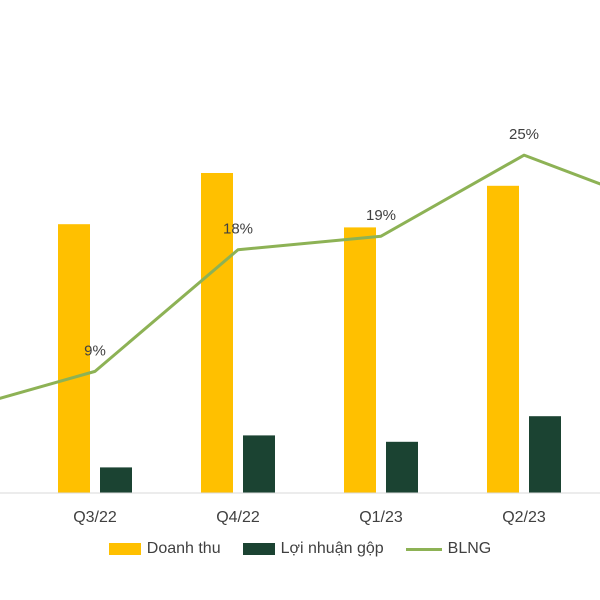 This screenshot has width=600, height=600. I want to click on data-label-margin: 9%, so click(95, 350).